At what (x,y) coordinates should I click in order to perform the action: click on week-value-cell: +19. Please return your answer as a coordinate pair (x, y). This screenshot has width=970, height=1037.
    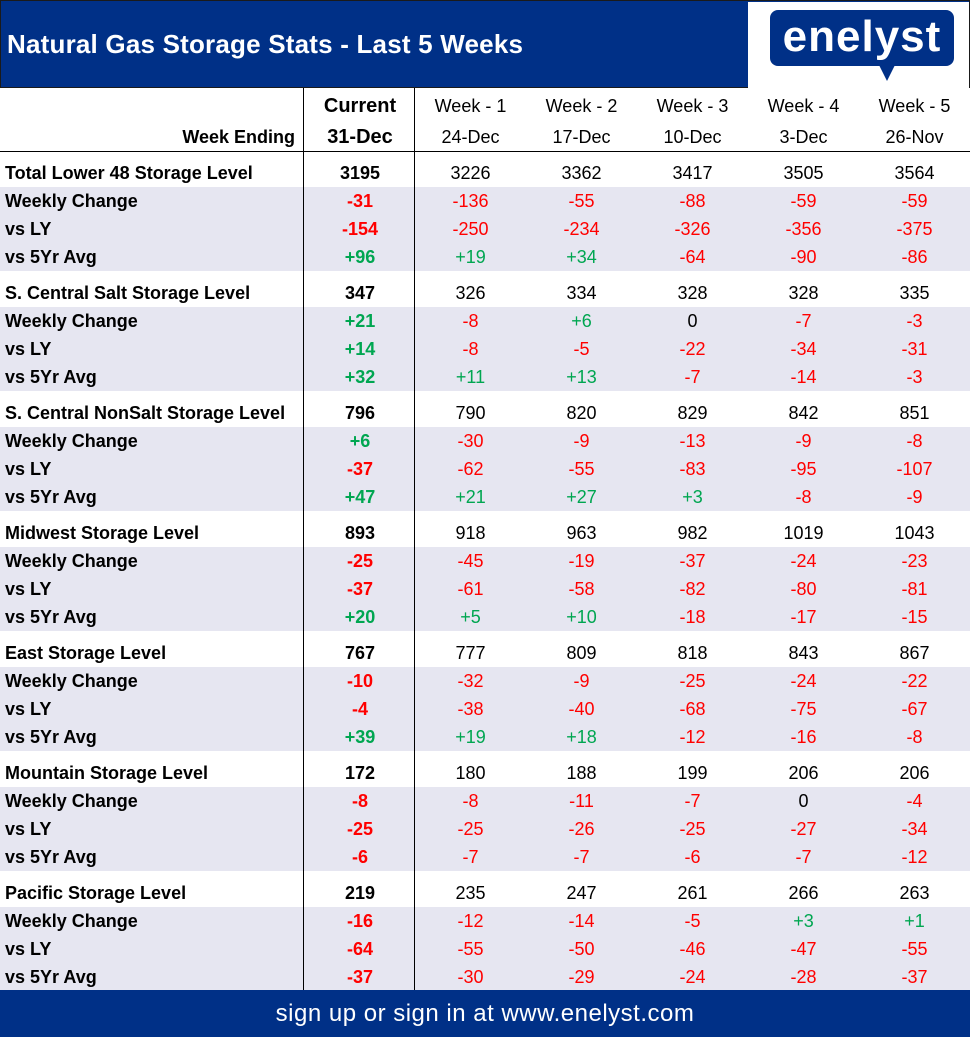
    Looking at the image, I should click on (470, 737).